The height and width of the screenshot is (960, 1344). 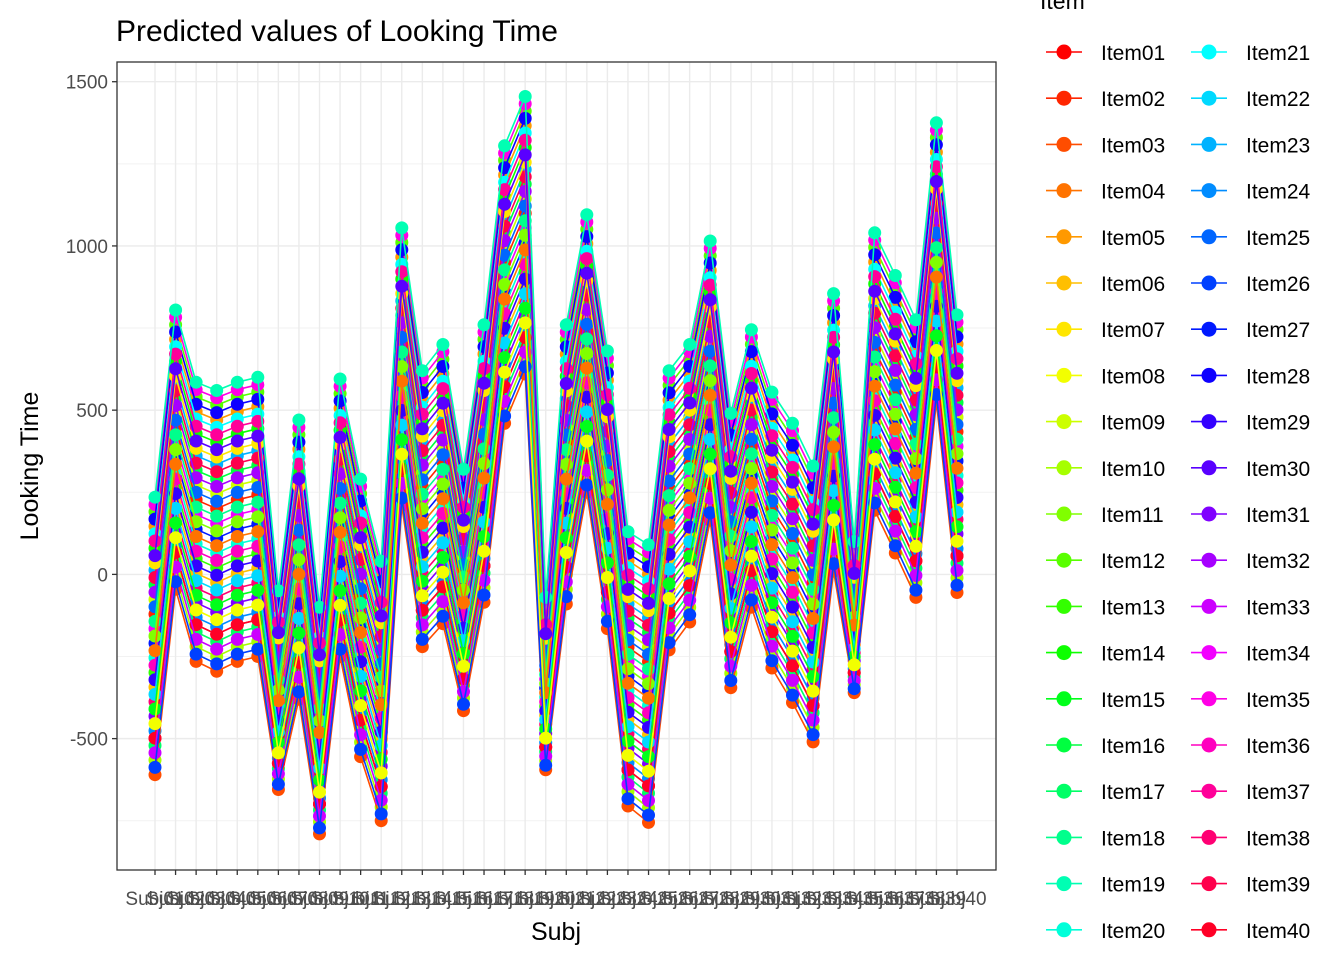 What do you see at coordinates (1278, 99) in the screenshot?
I see `legend-label: Item22` at bounding box center [1278, 99].